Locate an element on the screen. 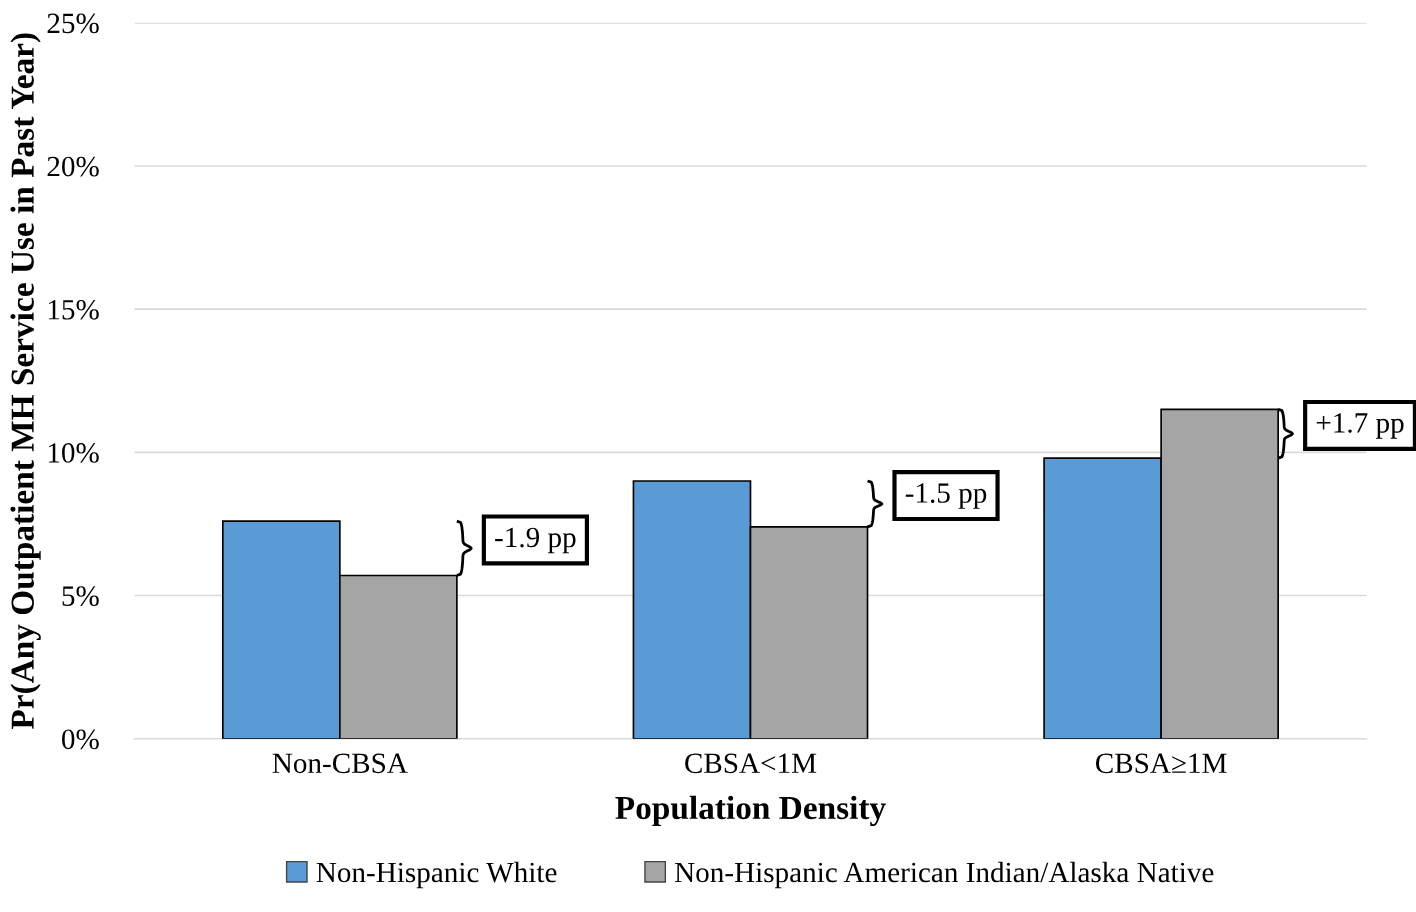 This screenshot has width=1416, height=912. y-tick-label: 15% is located at coordinates (73, 309).